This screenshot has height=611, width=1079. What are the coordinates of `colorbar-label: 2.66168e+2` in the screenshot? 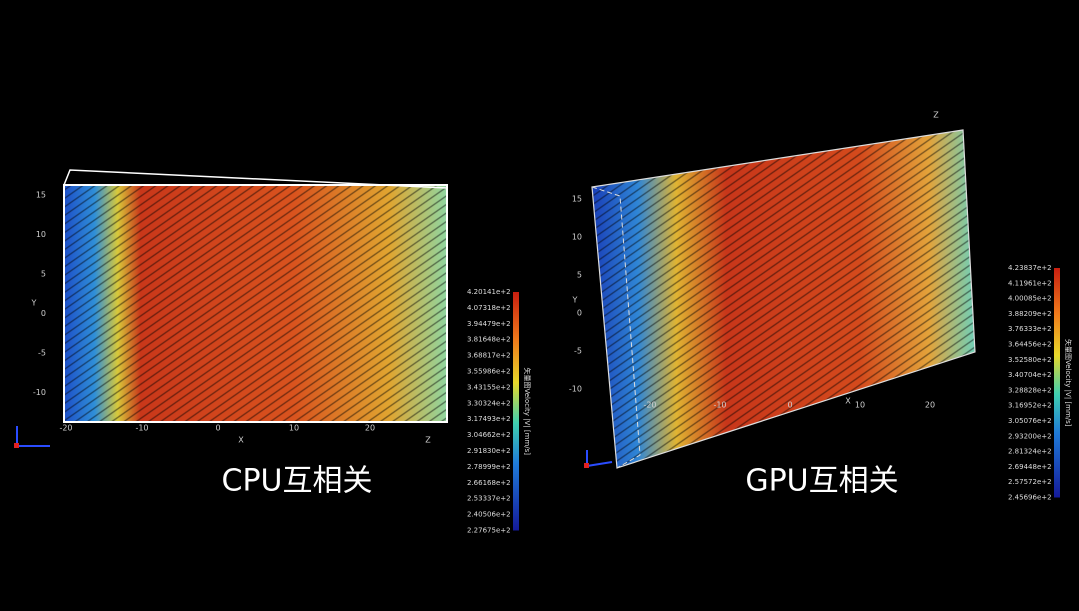 It's located at (489, 483).